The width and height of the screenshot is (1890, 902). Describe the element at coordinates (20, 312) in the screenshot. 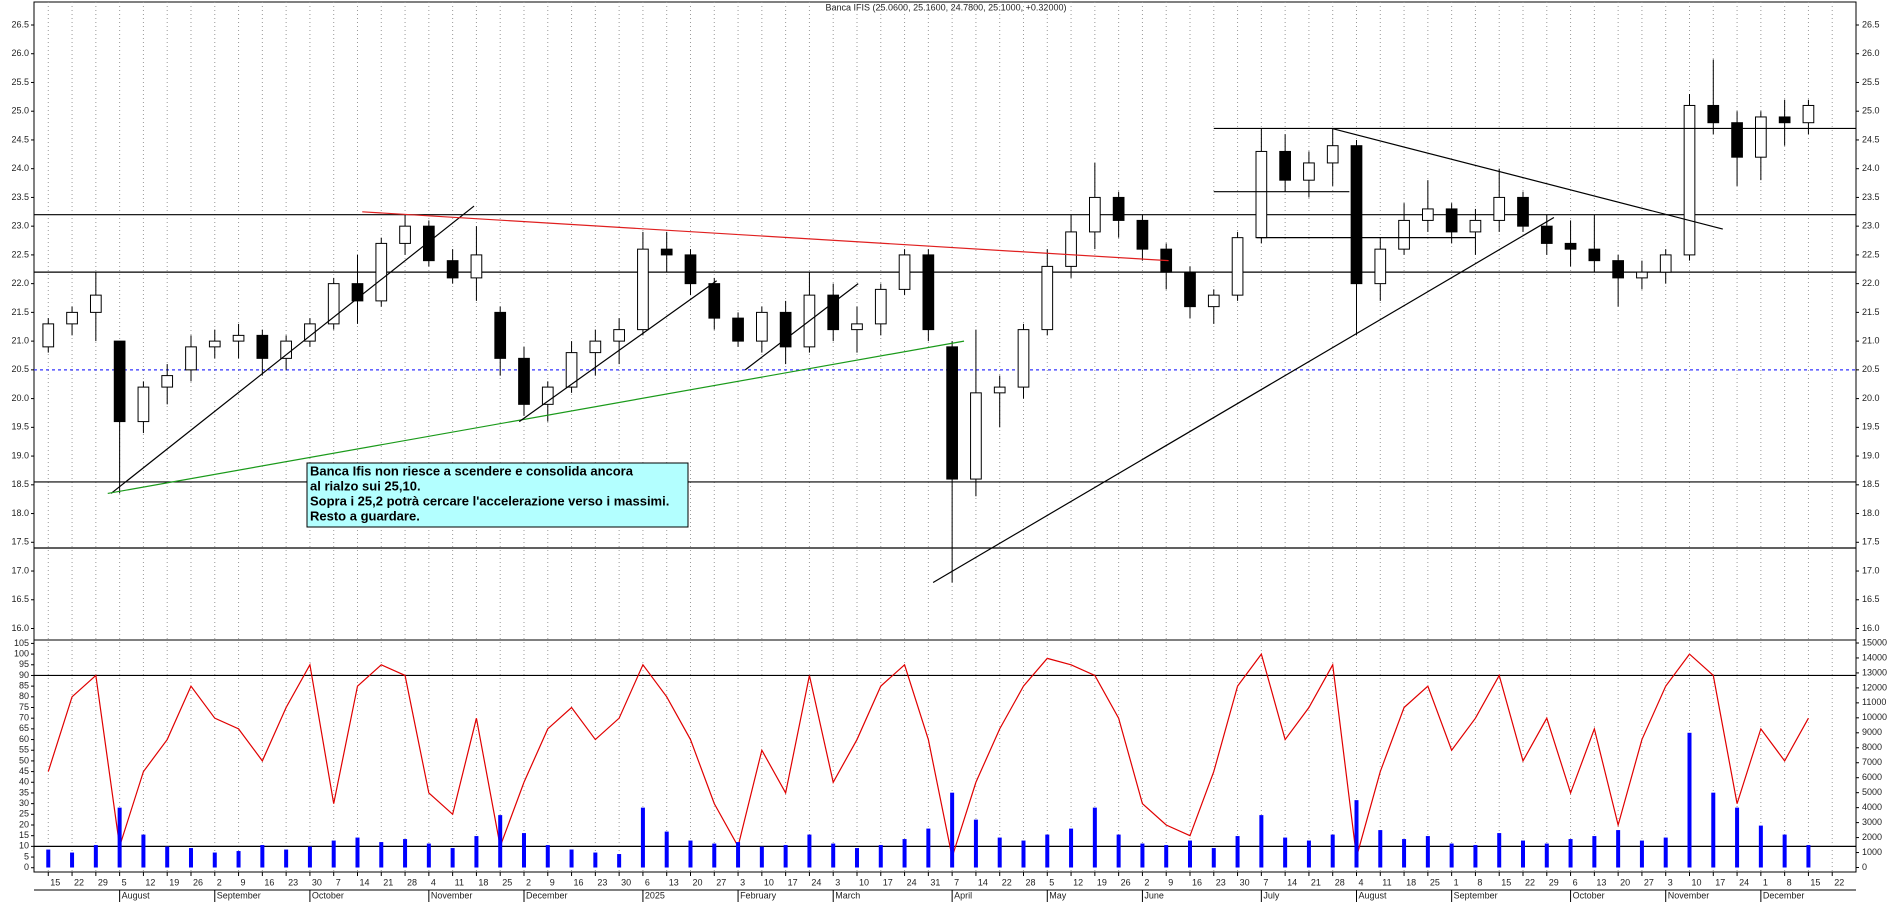

I see `y-tick-label: 21.5` at that location.